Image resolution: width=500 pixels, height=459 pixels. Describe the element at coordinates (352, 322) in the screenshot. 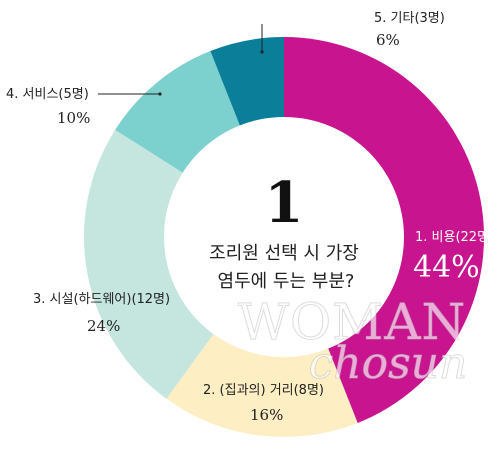

I see `watermark-woman: WOMAN` at that location.